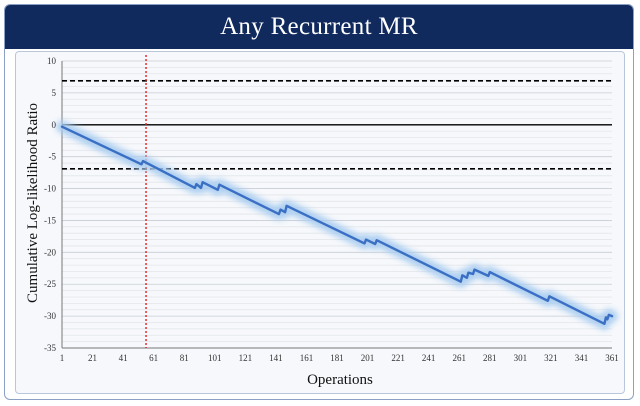  I want to click on y-tick-label: 0, so click(54, 125).